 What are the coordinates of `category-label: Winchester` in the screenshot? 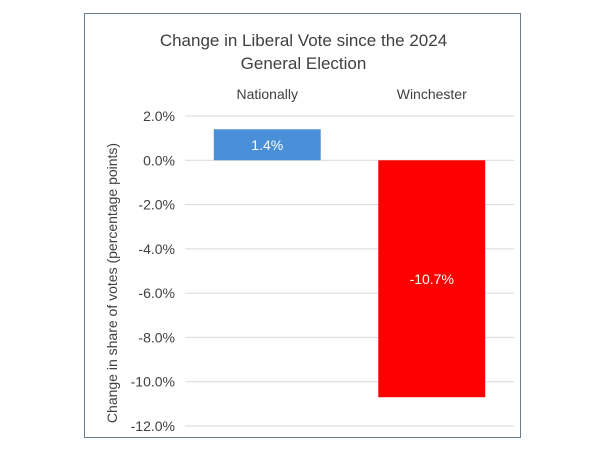 It's located at (432, 94).